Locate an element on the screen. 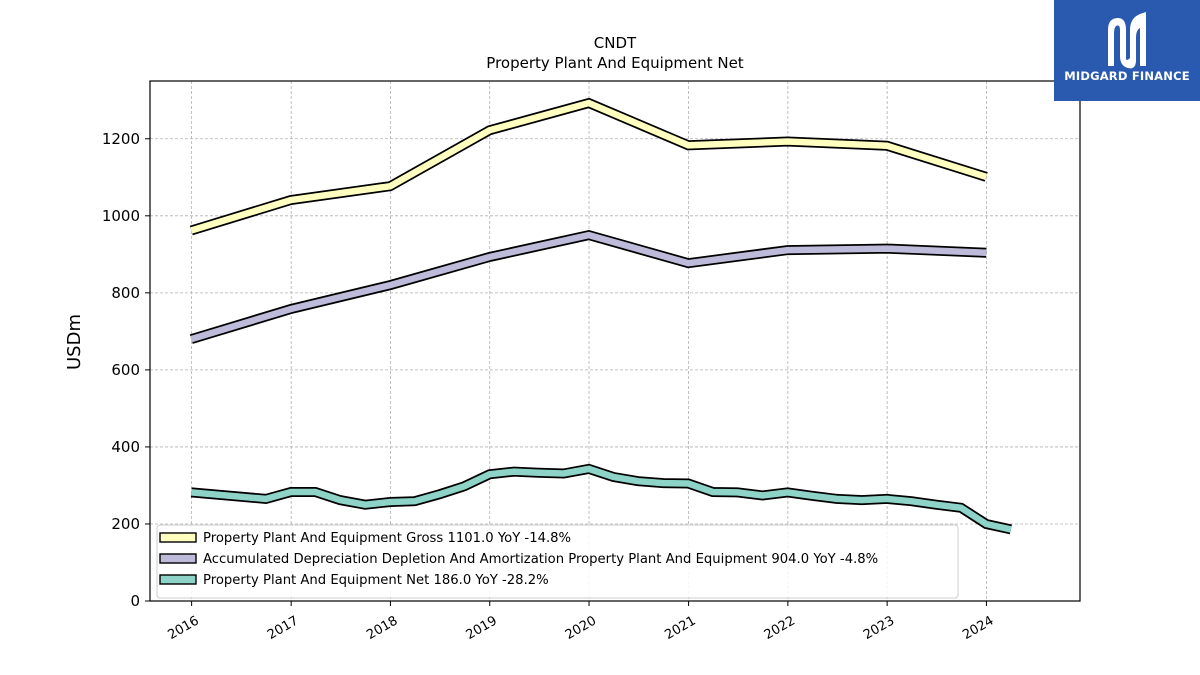 This screenshot has height=675, width=1200. chart-subtitle: Property Plant And Equipment Net is located at coordinates (614, 63).